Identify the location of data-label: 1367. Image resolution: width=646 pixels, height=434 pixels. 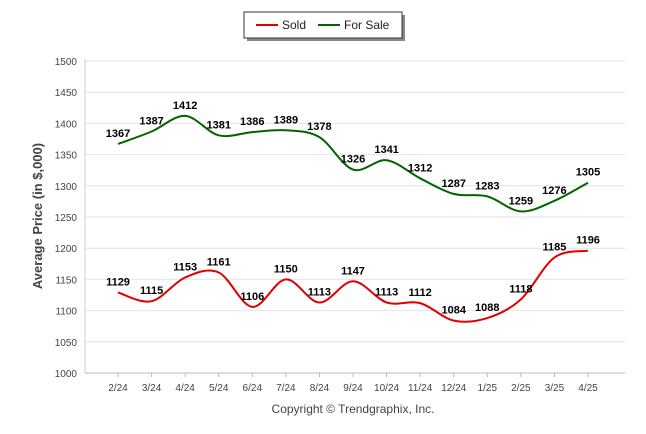
(118, 134).